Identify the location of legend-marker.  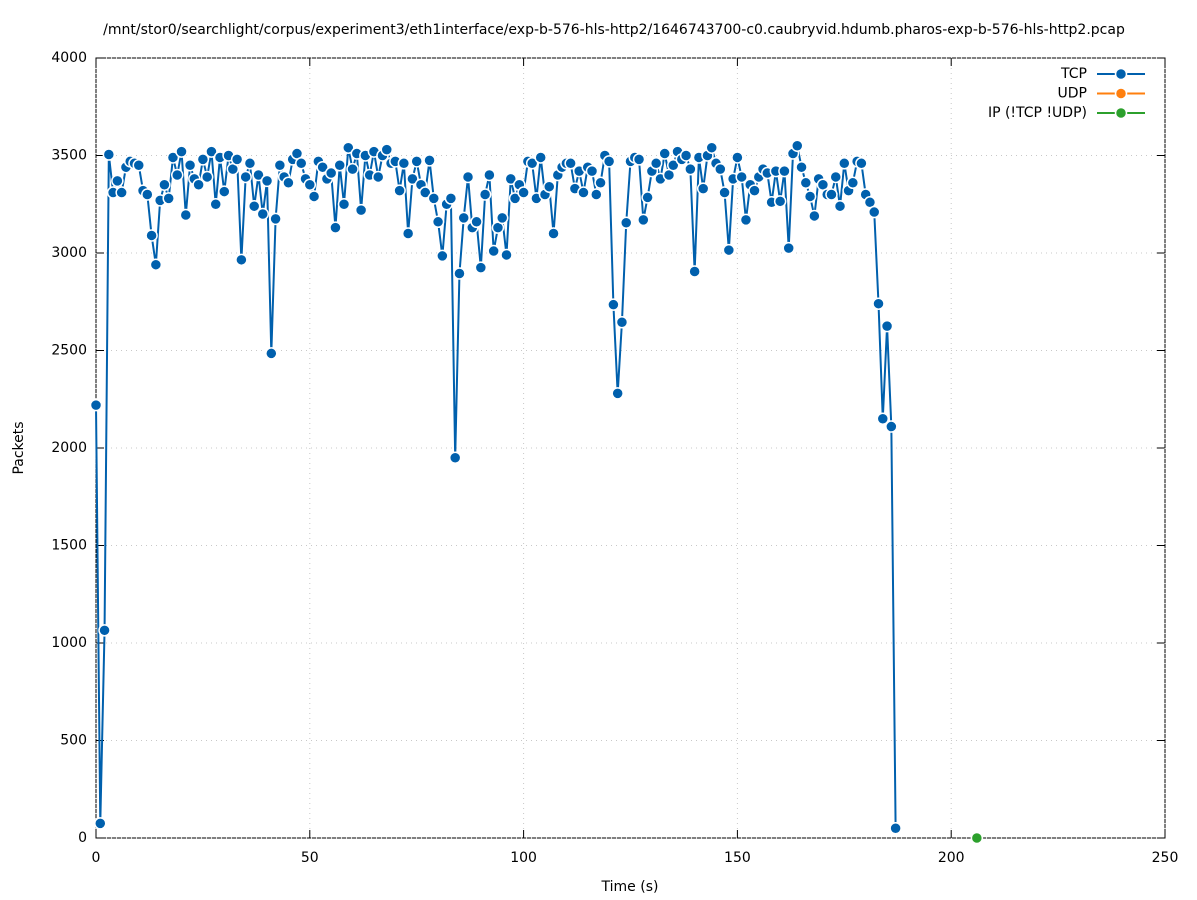
(1121, 113).